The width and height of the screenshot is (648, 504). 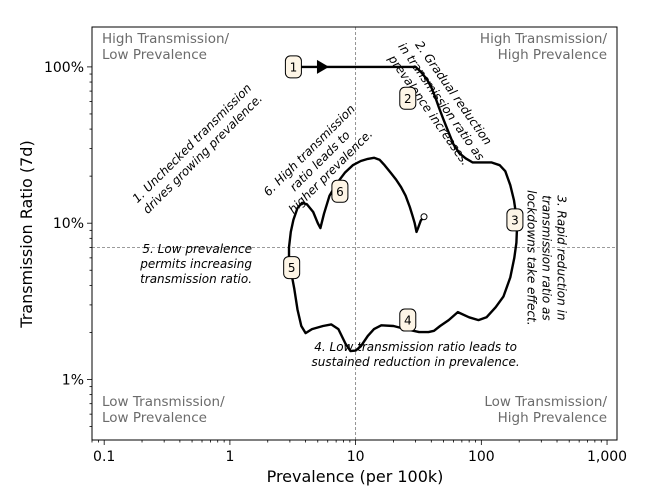 I want to click on marker-label-1: 1, so click(x=294, y=67).